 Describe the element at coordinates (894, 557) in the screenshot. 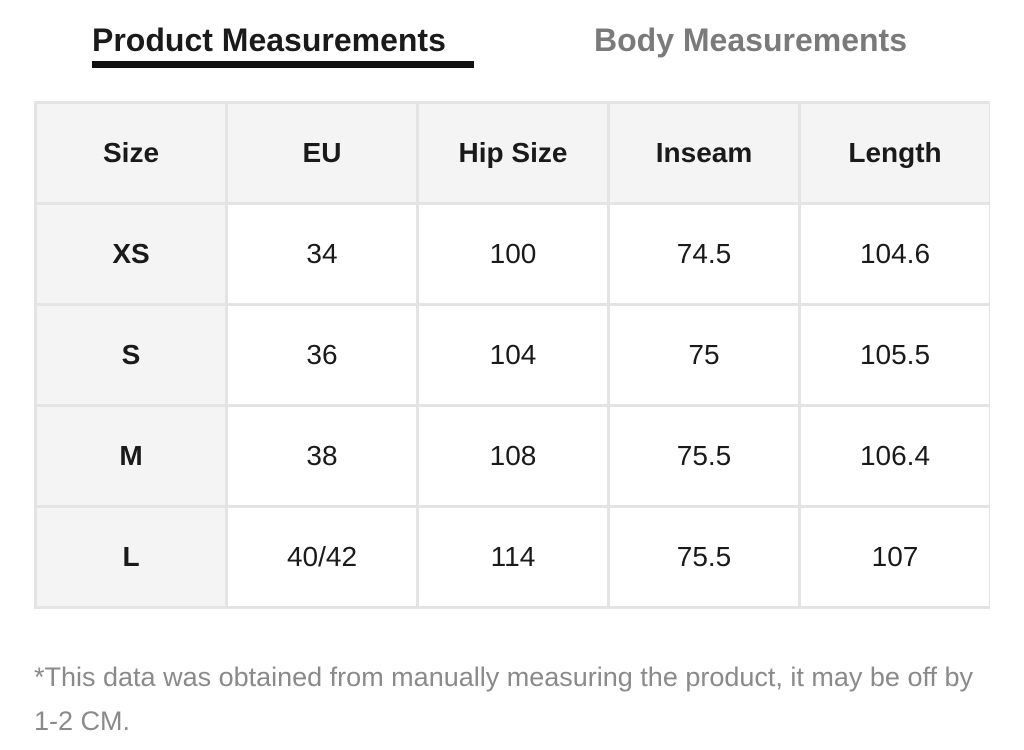

I see `length-cell: 107` at that location.